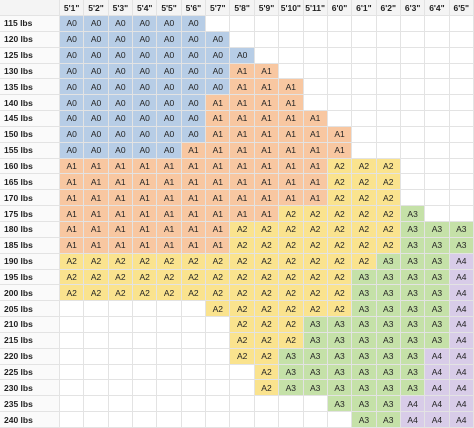 The height and width of the screenshot is (428, 474). I want to click on column-header: 5'7", so click(218, 8).